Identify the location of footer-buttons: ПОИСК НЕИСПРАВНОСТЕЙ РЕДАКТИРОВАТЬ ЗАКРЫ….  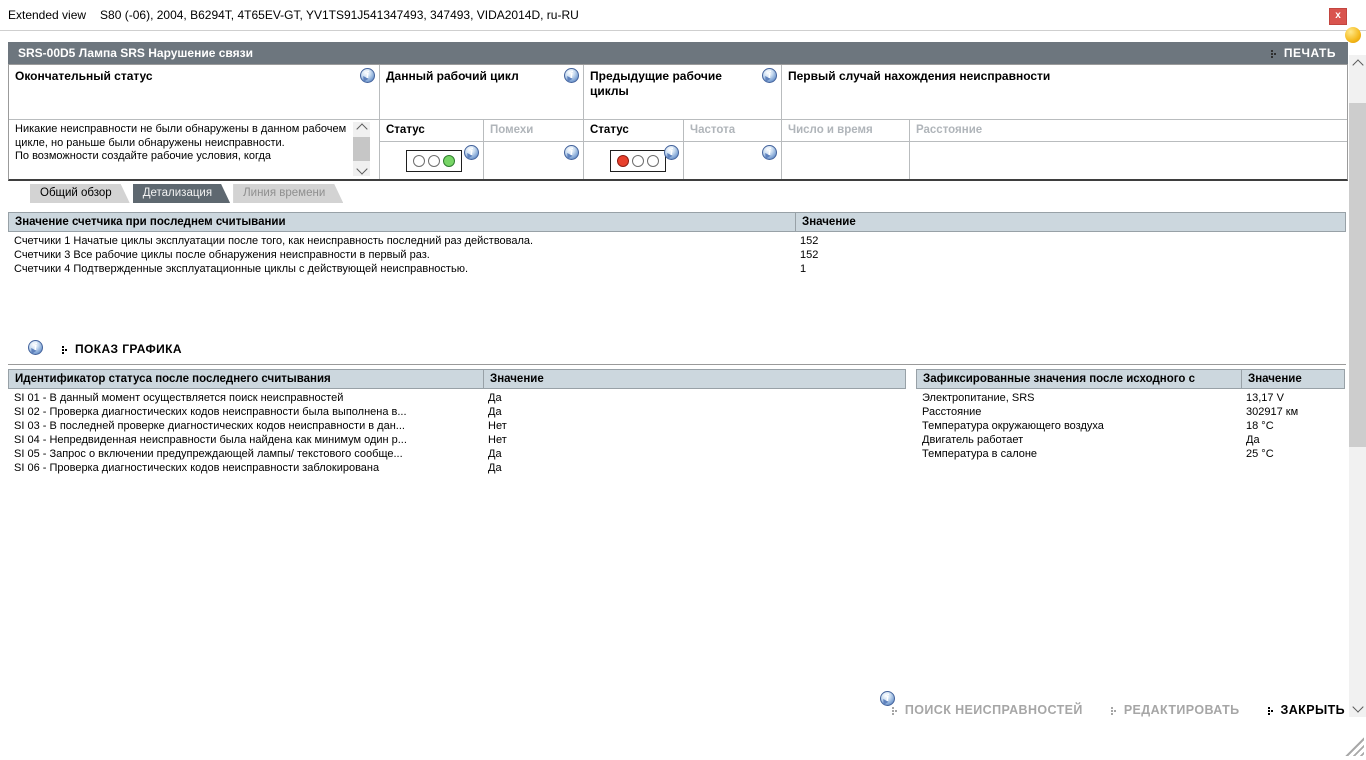
(1118, 710).